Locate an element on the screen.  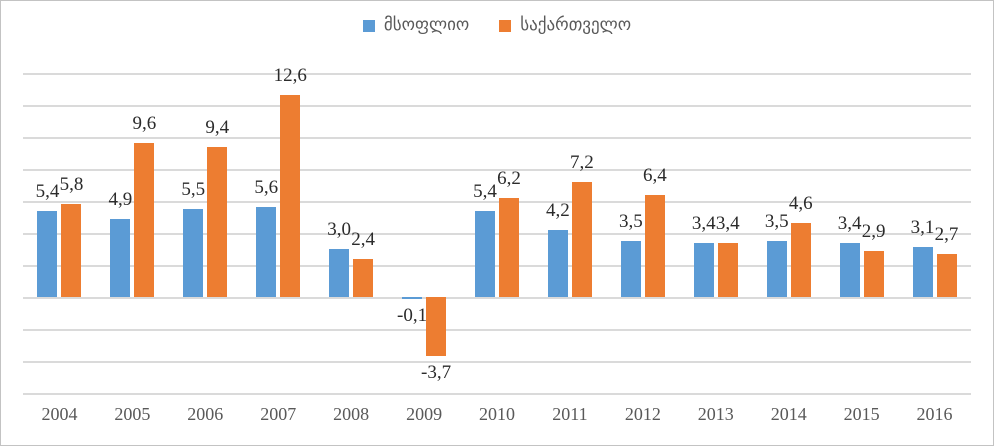
legend-swatch-georgia-icon is located at coordinates (505, 25).